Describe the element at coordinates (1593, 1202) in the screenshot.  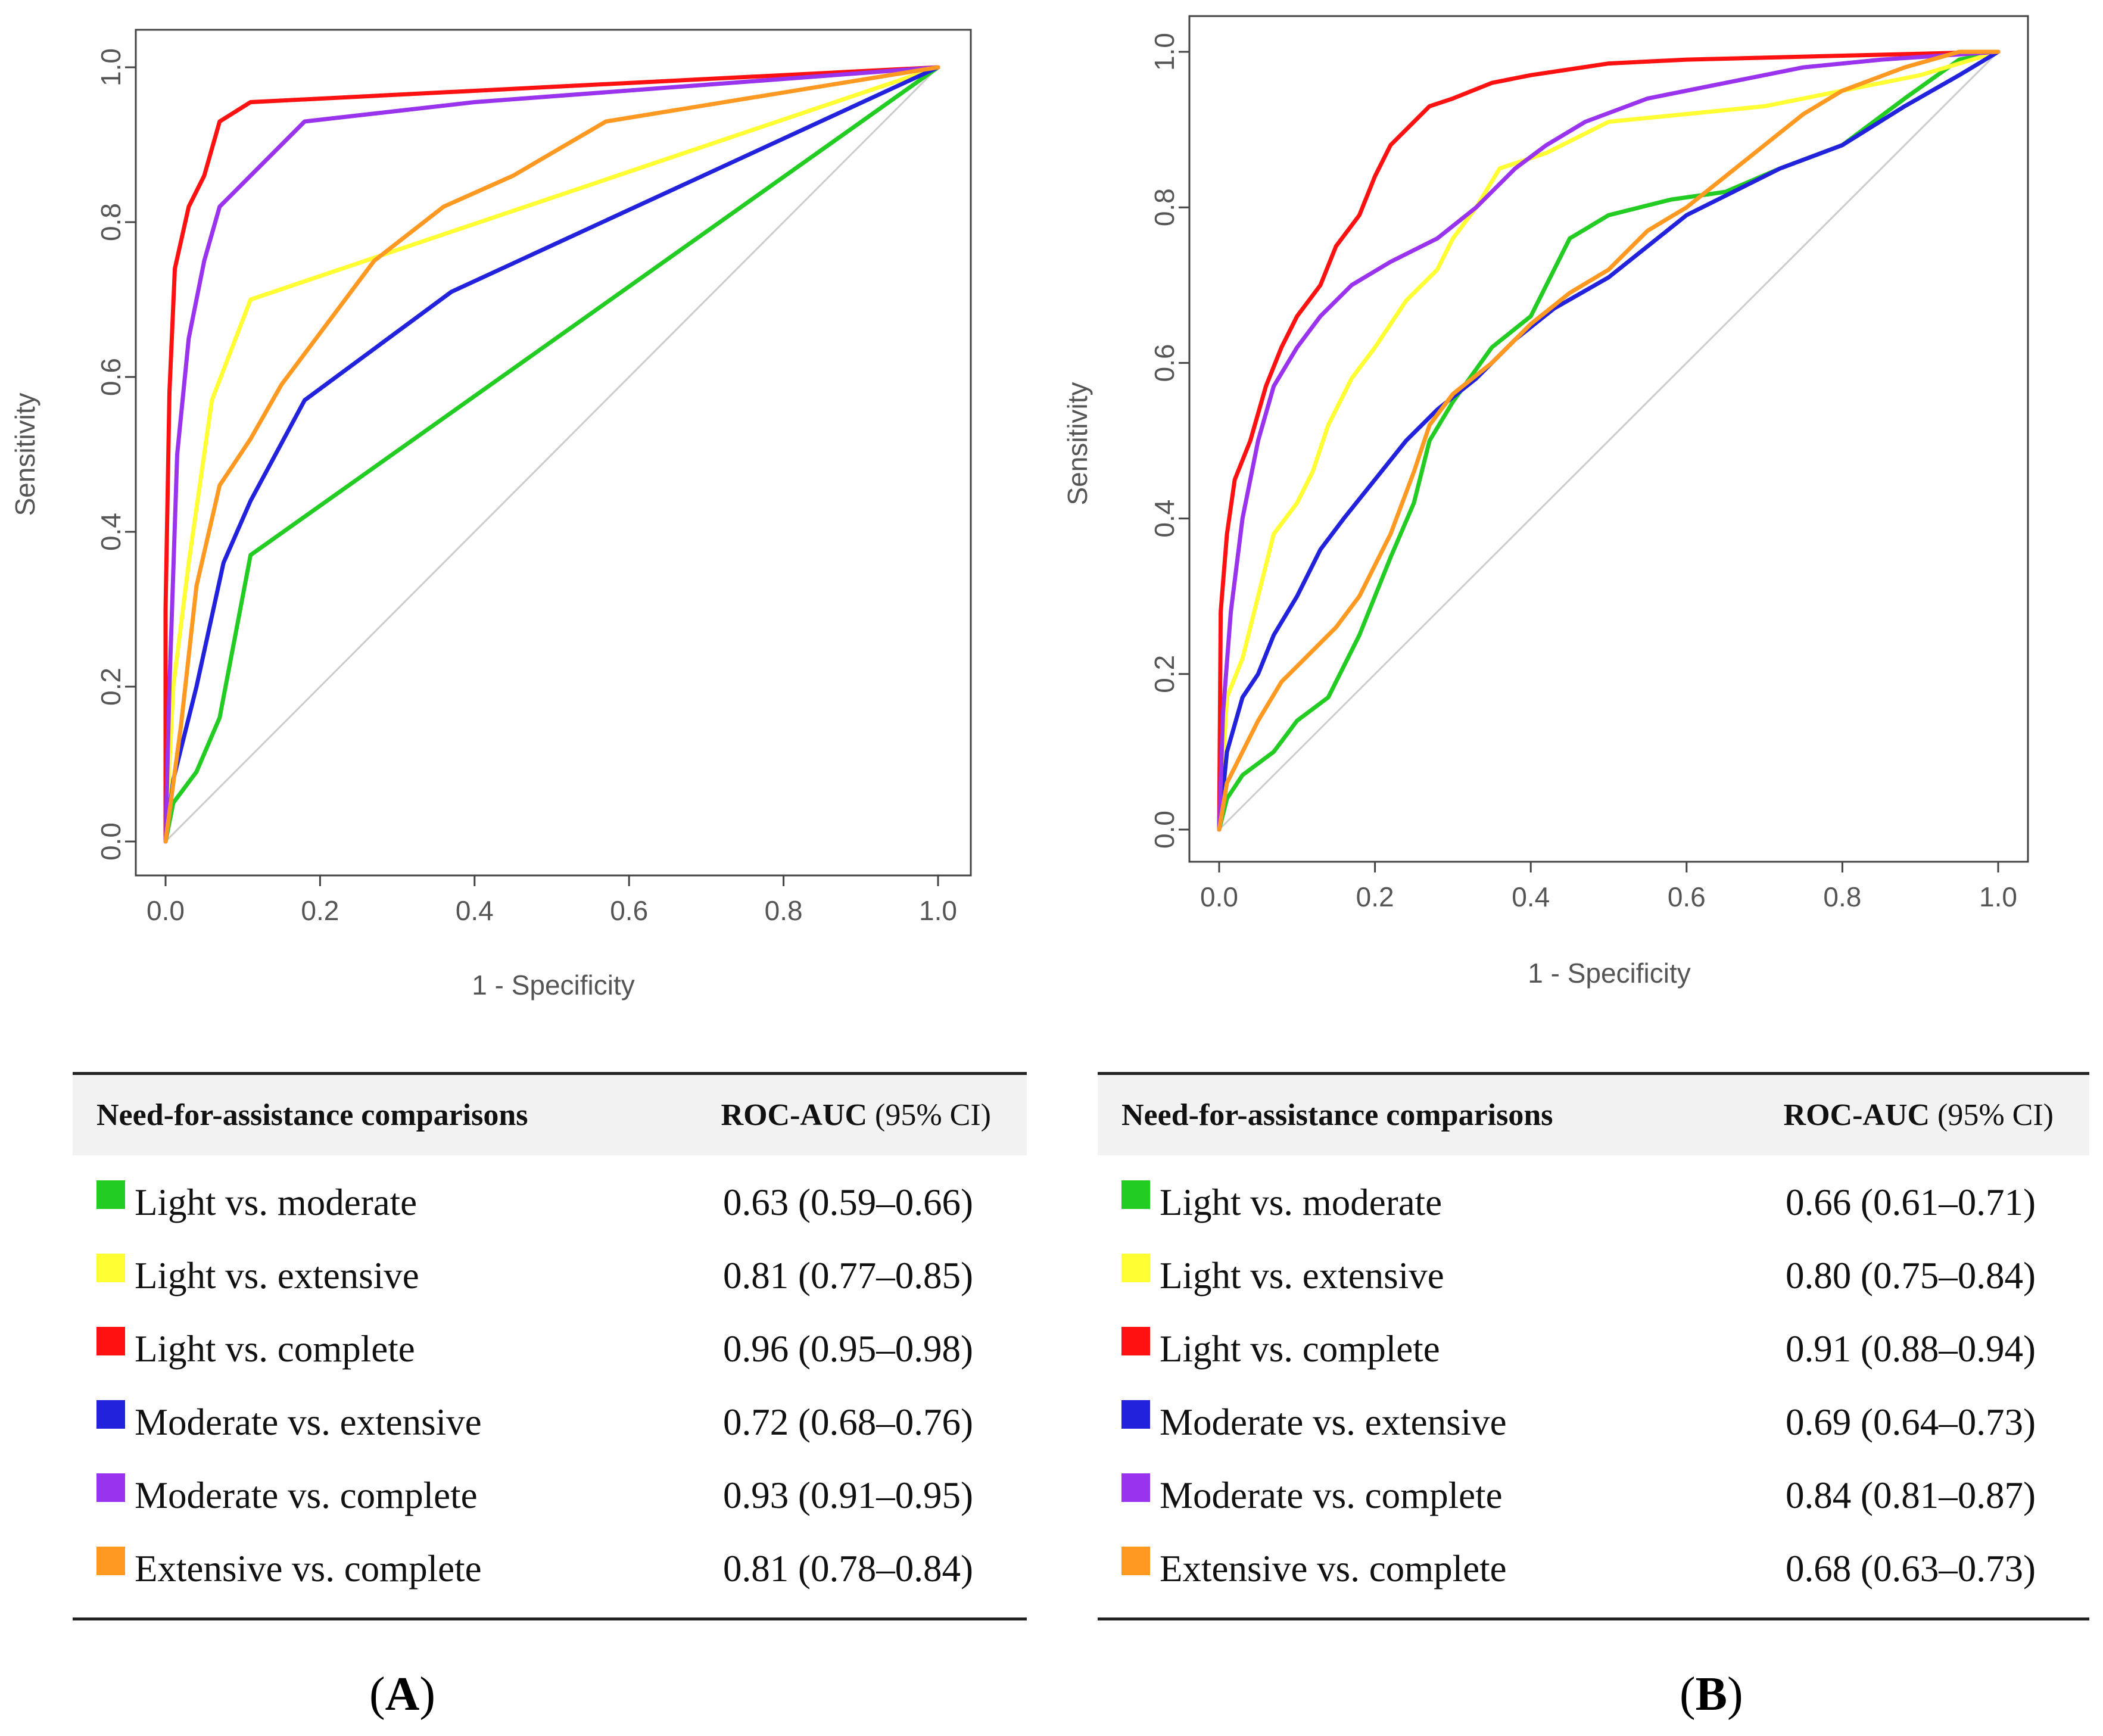
I see `table-row: Light vs. moderate 0.66 (0.61–0.71)` at that location.